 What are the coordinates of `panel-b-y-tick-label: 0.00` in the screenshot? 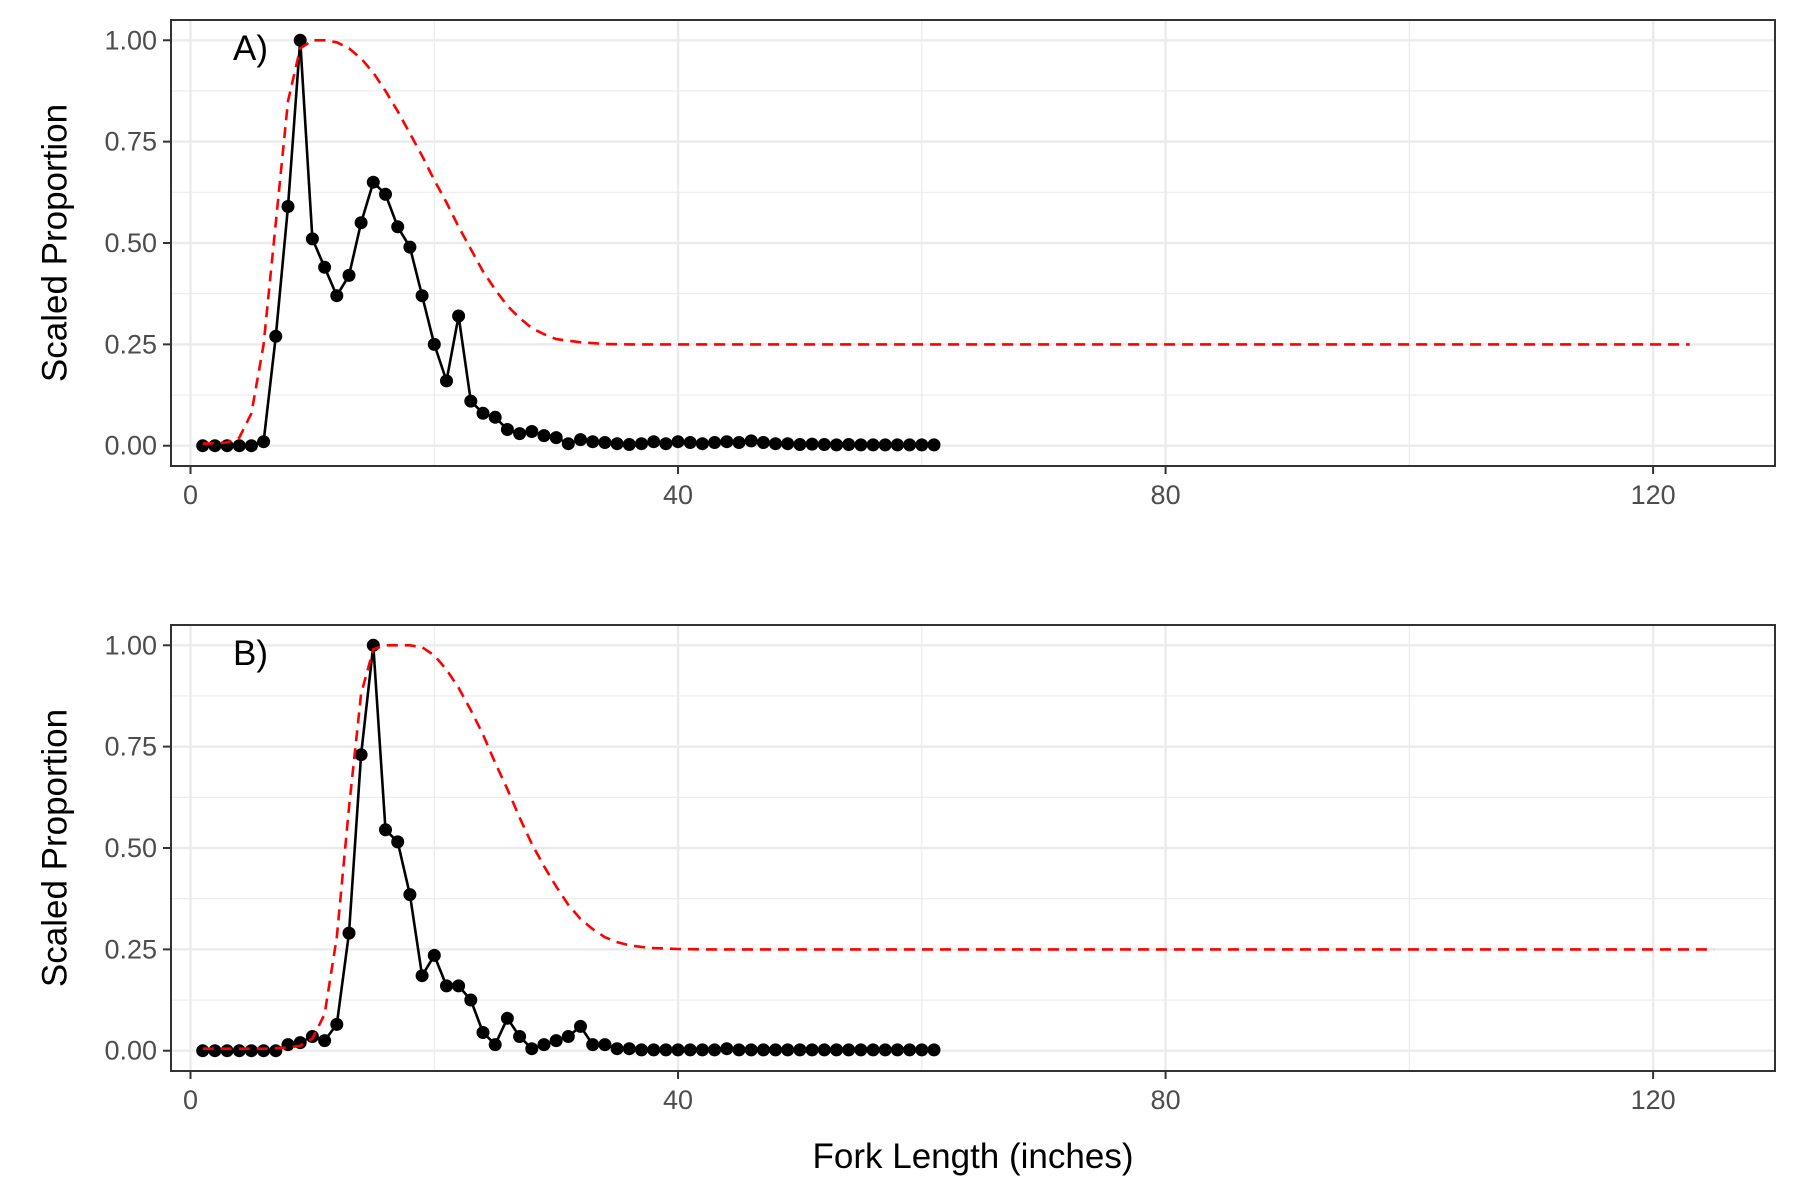 It's located at (130, 1051).